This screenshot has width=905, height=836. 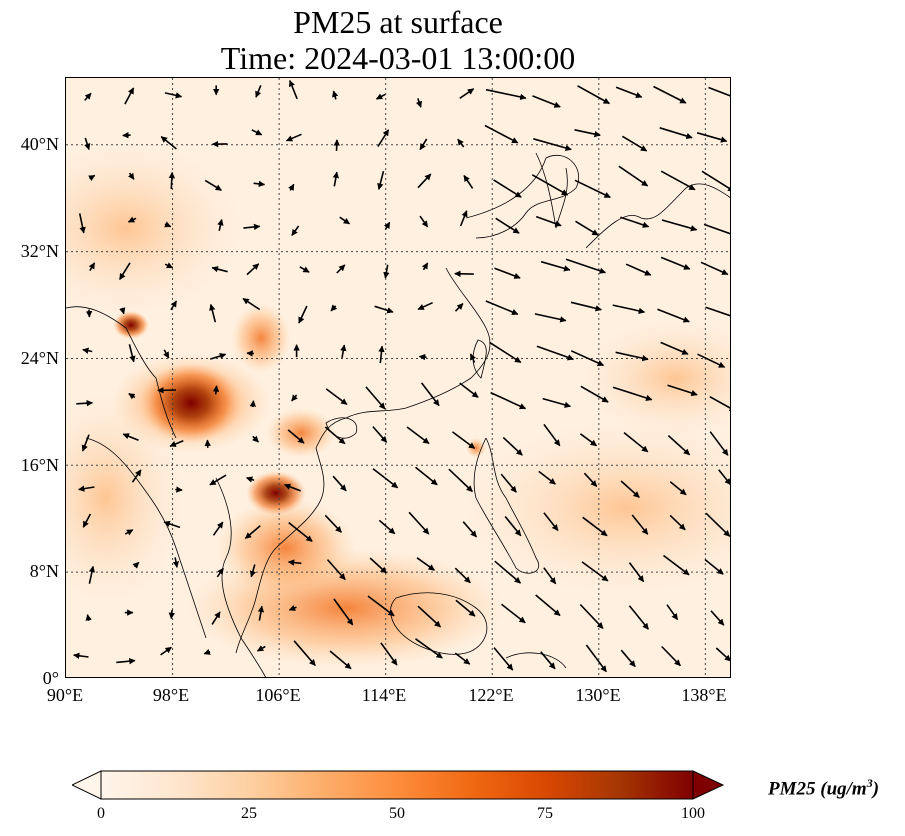 What do you see at coordinates (817, 789) in the screenshot?
I see `colorbar-label-text: PM25 (ug/m` at bounding box center [817, 789].